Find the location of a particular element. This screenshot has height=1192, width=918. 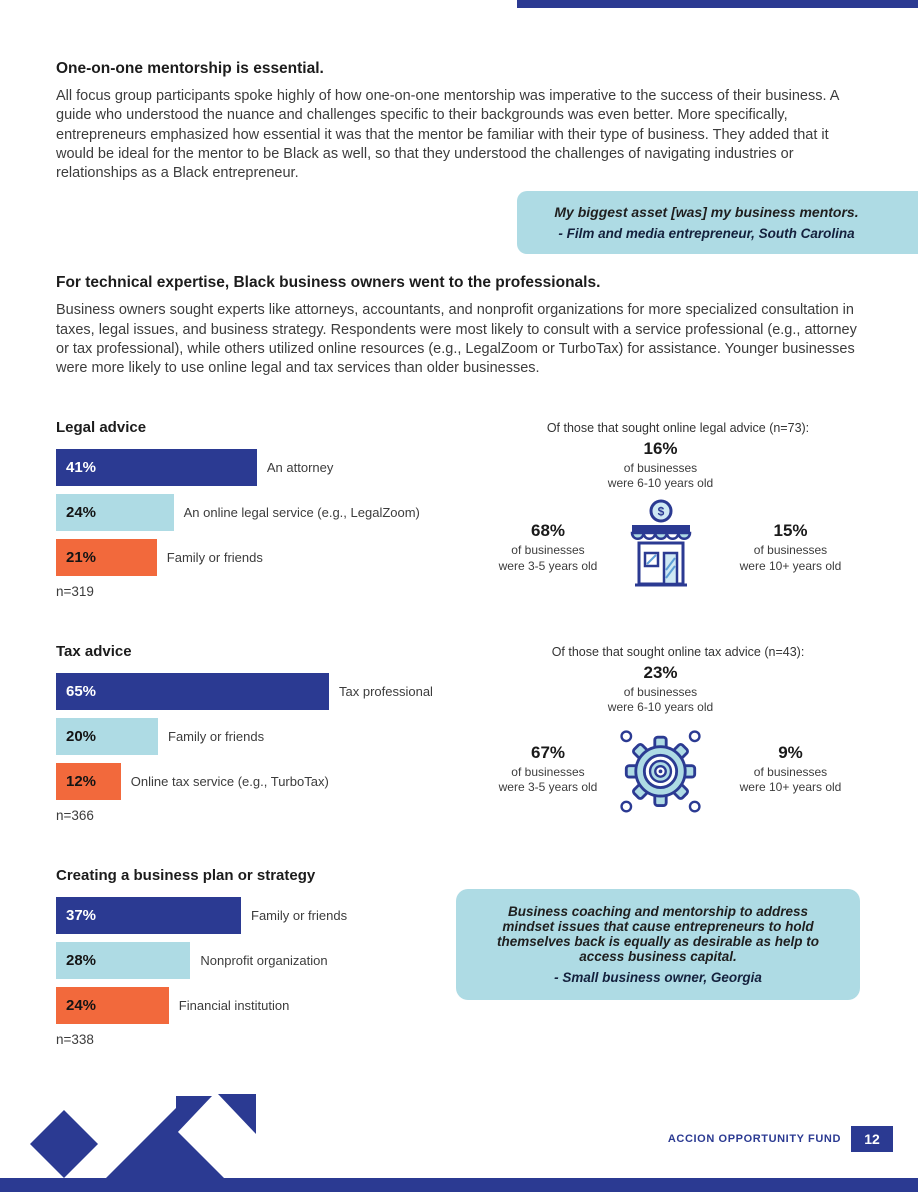

bar-value: 41% is located at coordinates (81, 467).